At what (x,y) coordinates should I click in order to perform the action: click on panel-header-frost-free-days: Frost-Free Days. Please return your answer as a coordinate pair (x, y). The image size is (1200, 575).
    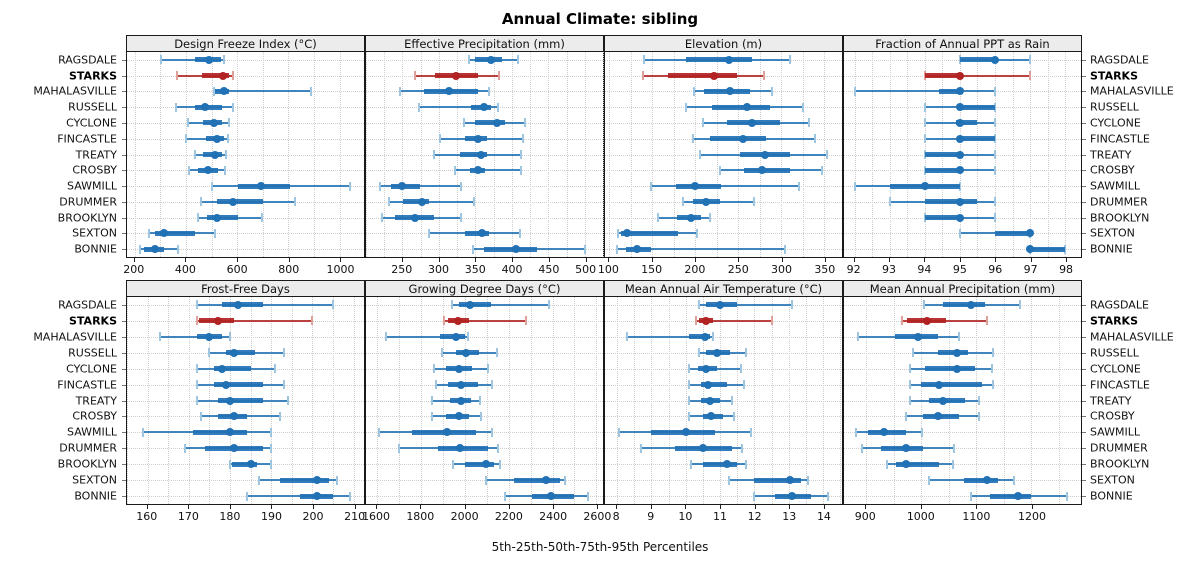
    Looking at the image, I should click on (245, 288).